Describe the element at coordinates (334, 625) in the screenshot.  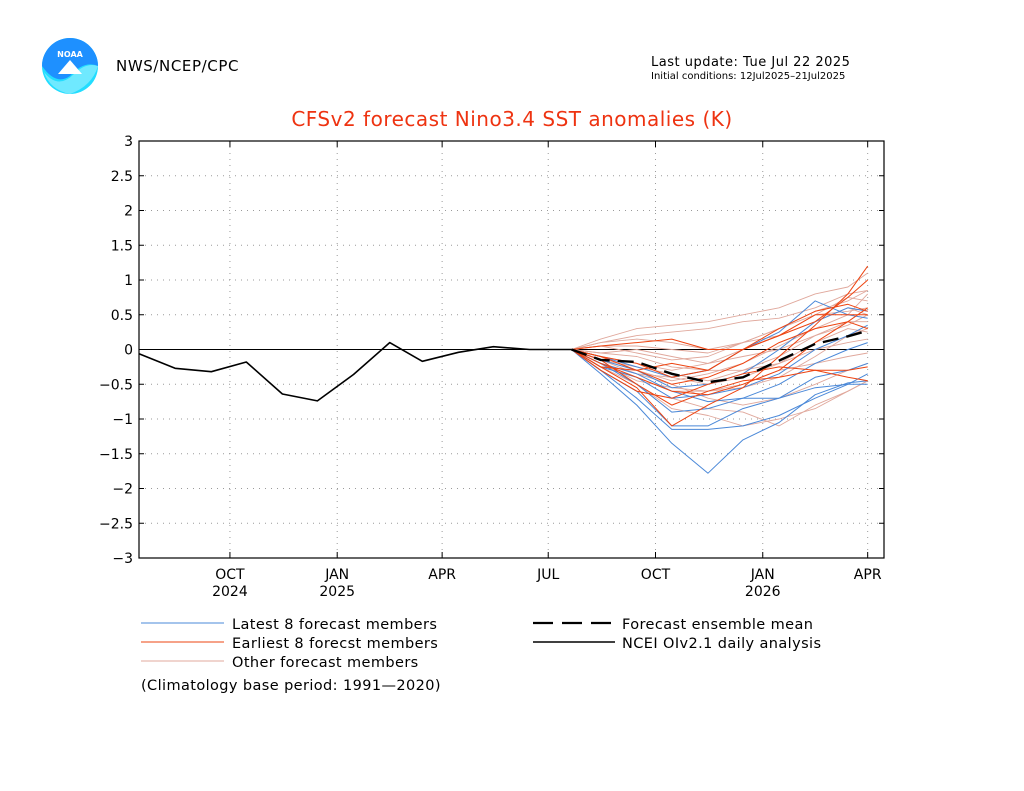
I see `legend-label-latest: Latest 8 forecast members` at that location.